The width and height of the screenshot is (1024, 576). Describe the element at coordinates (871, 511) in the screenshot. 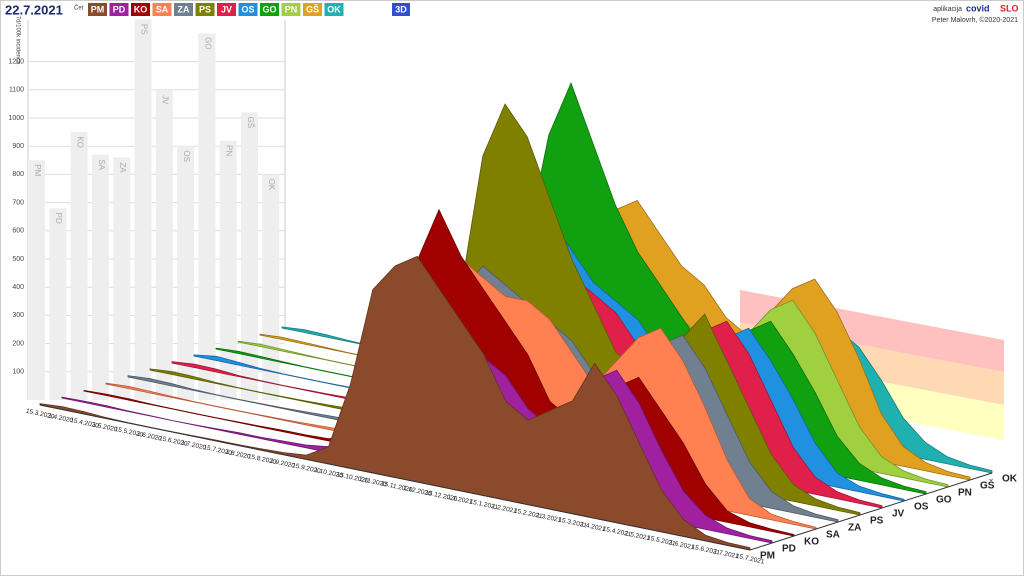

I see `depth-axis` at that location.